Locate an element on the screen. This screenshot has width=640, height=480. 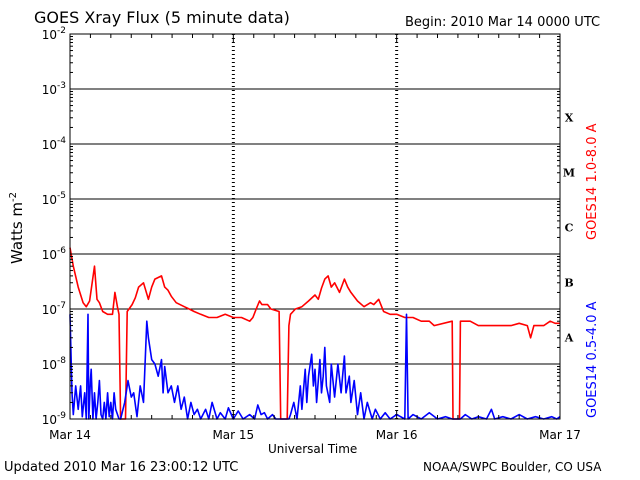
y-tick-label: 10⁻⁹ is located at coordinates (54, 419).